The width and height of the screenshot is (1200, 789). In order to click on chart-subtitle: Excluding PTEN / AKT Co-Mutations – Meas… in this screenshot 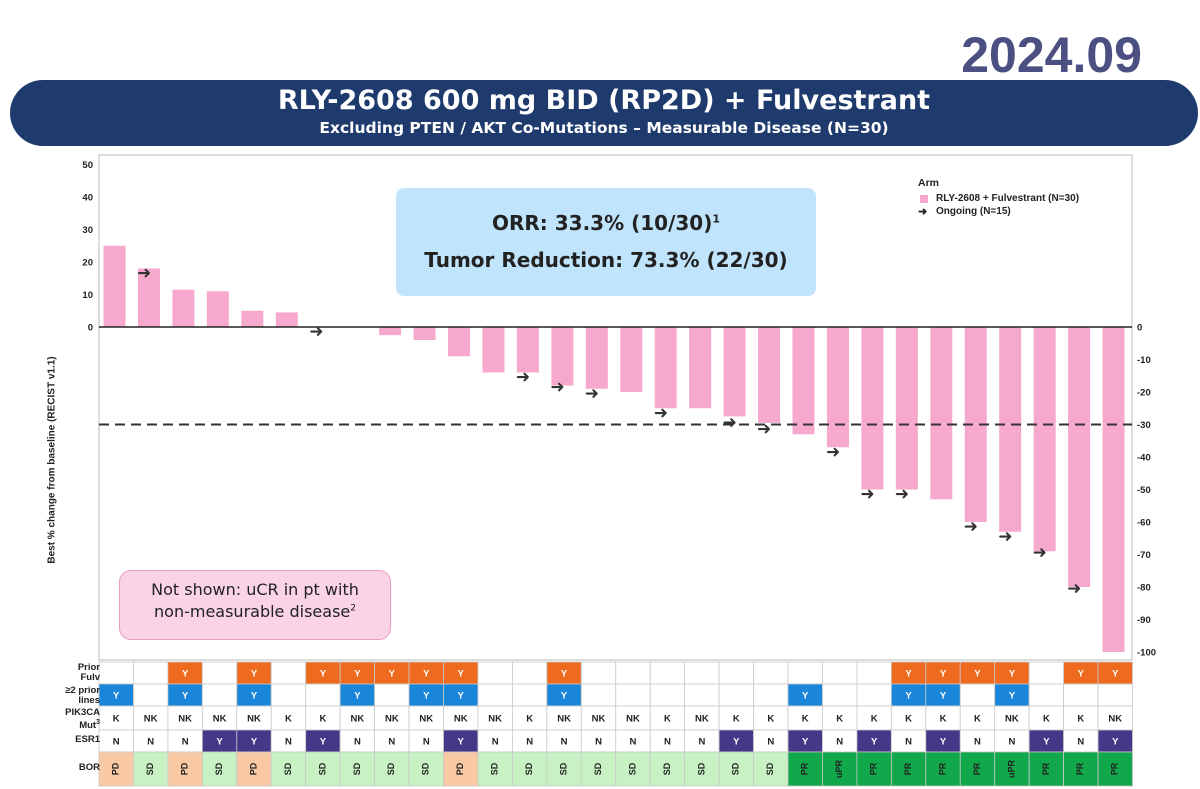, I will do `click(604, 128)`.